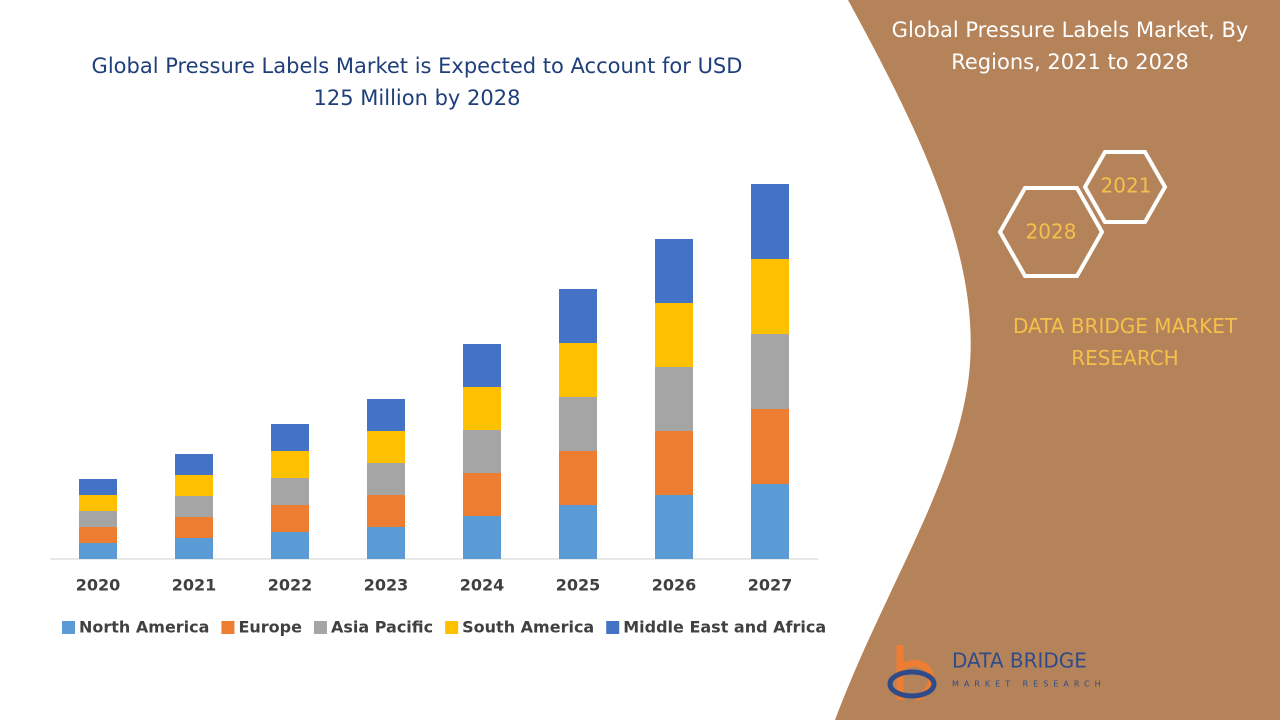 The width and height of the screenshot is (1280, 720). Describe the element at coordinates (144, 627) in the screenshot. I see `legend-label: North America` at that location.